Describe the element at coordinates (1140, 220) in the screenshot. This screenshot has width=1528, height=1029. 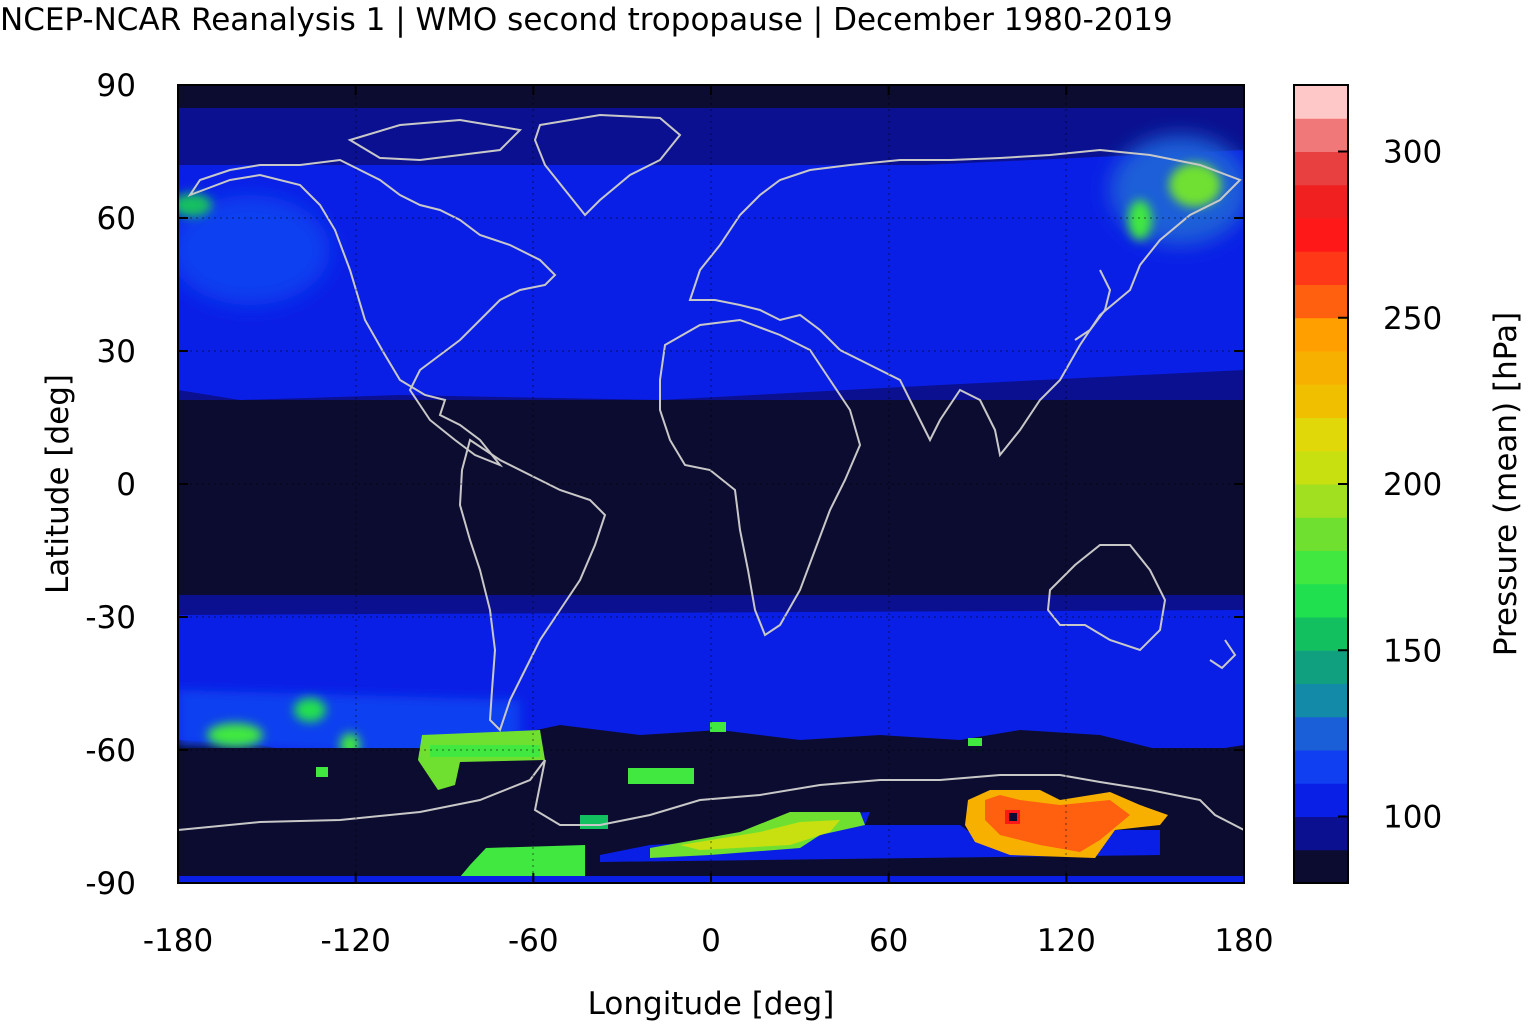
I see `kamchatka-max` at that location.